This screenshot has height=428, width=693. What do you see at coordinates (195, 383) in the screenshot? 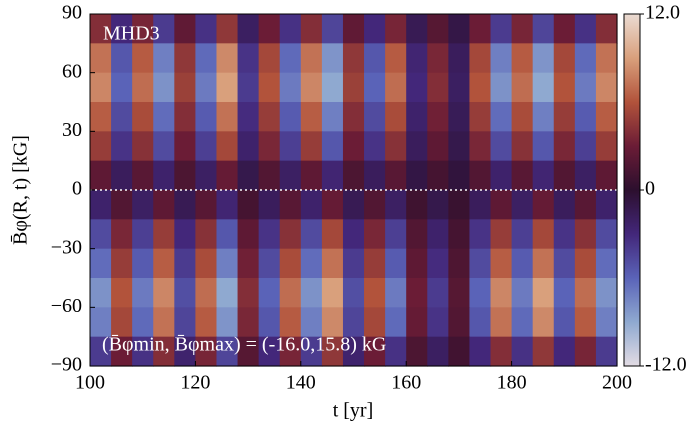
I see `x-tick-label: 120` at bounding box center [195, 383].